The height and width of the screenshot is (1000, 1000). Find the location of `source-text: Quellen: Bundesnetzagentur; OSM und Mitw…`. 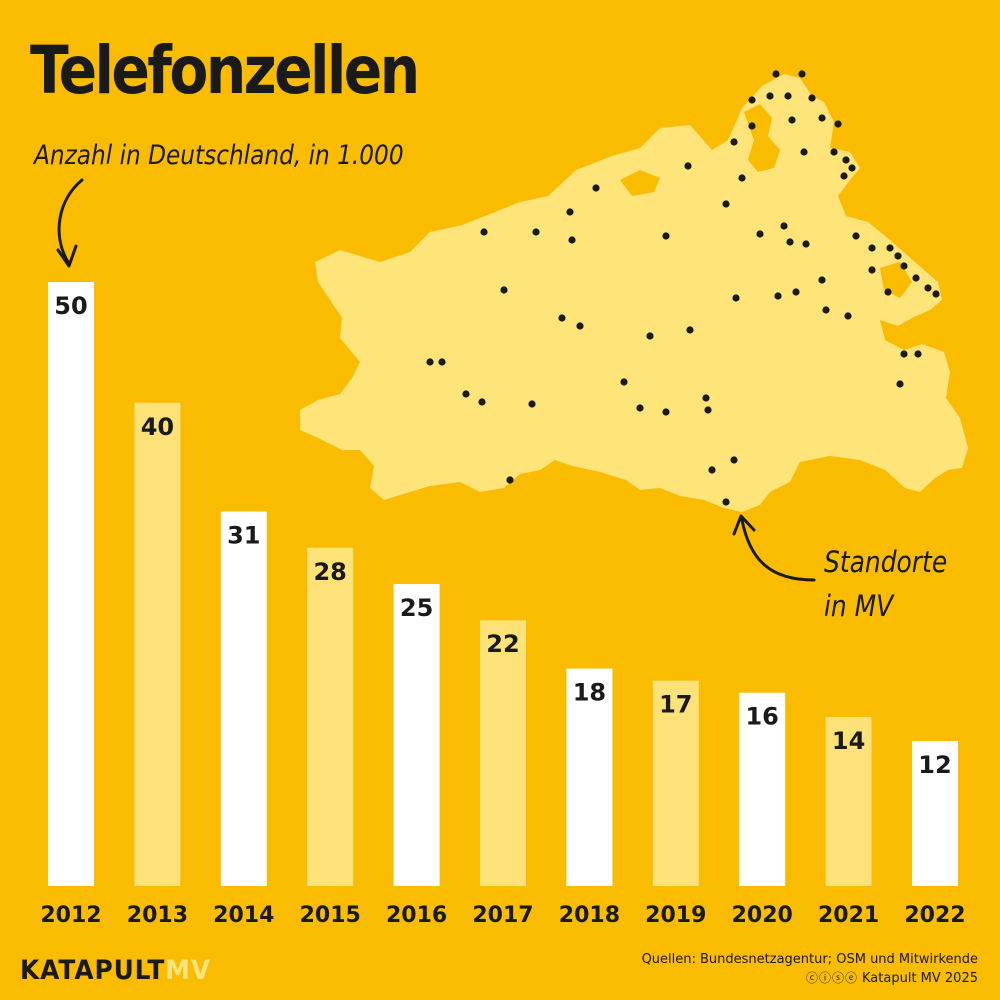

source-text: Quellen: Bundesnetzagentur; OSM und Mitw… is located at coordinates (809, 959).